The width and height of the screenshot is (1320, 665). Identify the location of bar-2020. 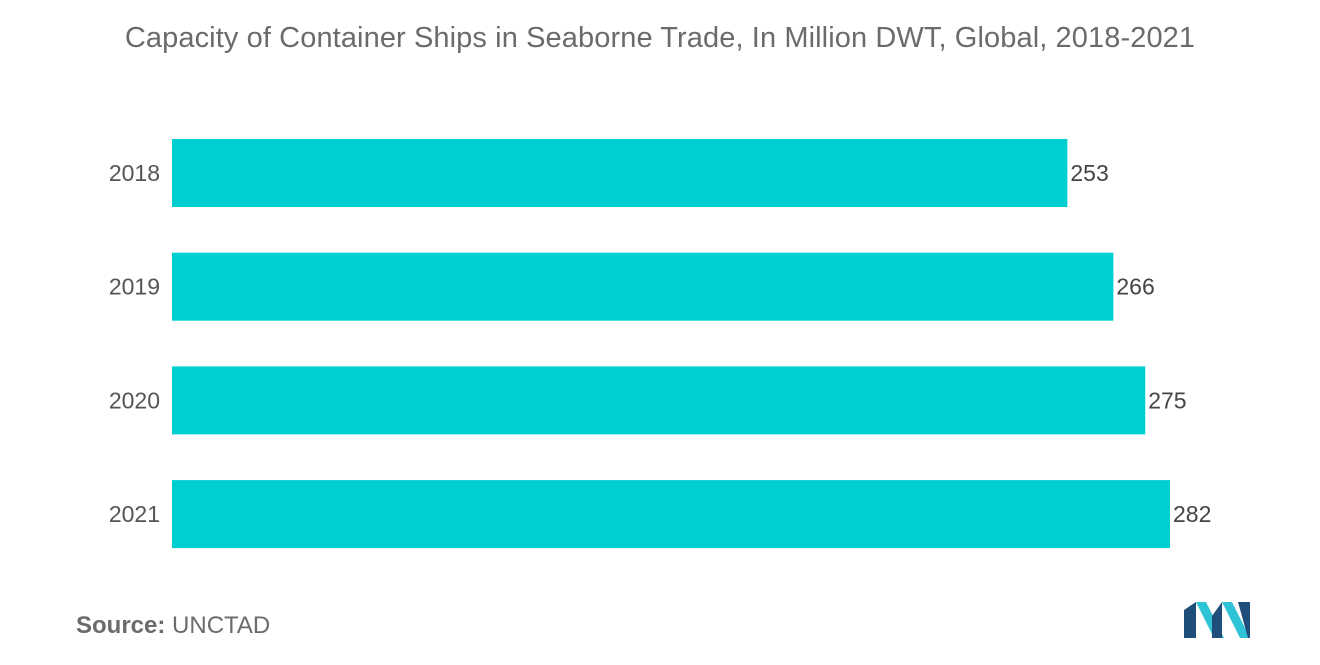
(659, 400).